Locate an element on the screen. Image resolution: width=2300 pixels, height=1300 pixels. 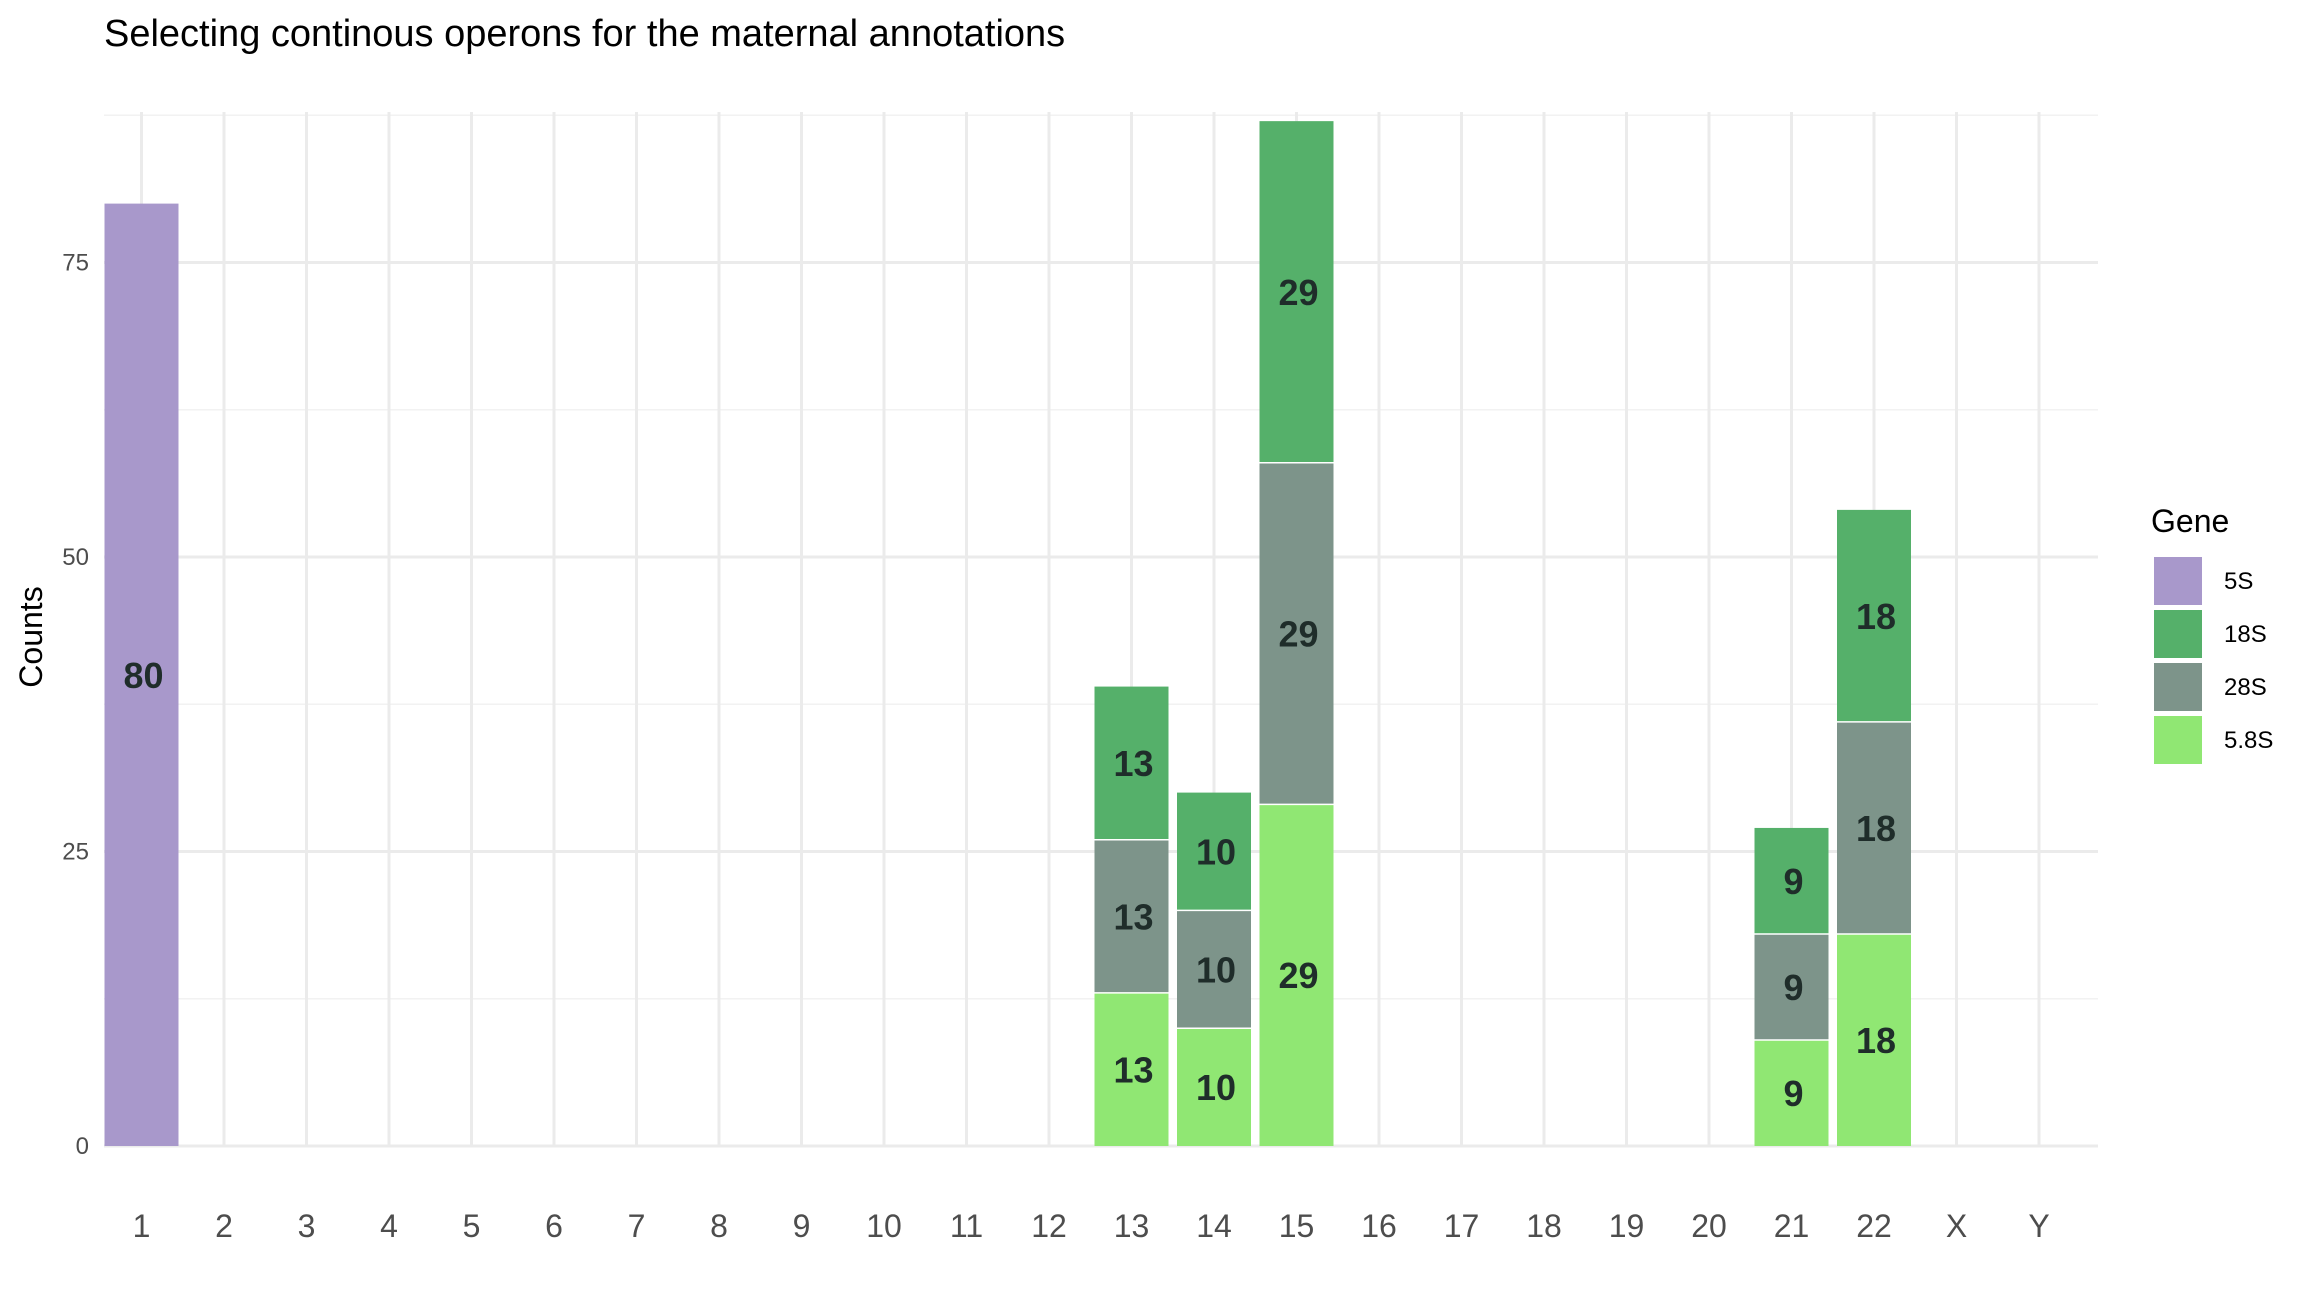
legend: Gene 5S 18S 28S 5.8S is located at coordinates (2212, 633).